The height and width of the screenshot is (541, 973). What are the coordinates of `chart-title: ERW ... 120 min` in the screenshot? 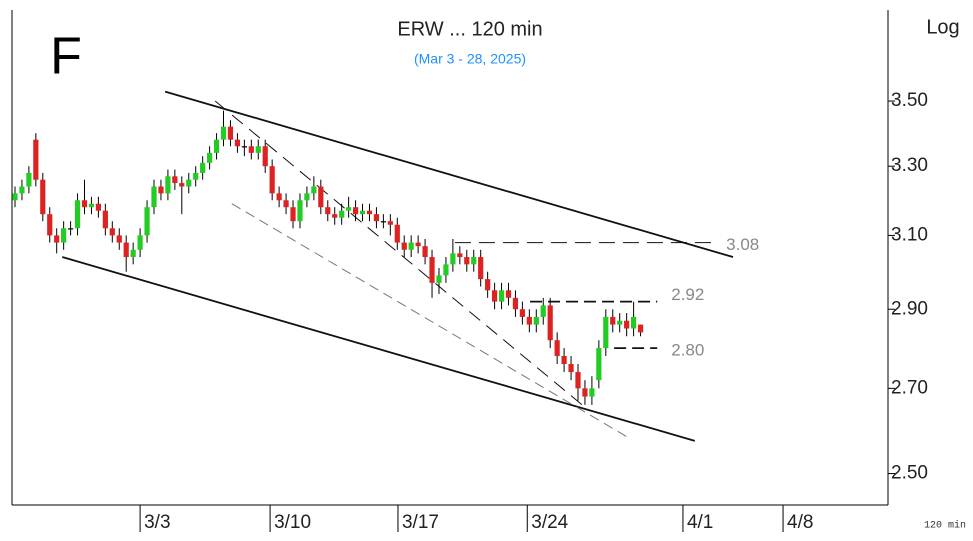 It's located at (469, 29).